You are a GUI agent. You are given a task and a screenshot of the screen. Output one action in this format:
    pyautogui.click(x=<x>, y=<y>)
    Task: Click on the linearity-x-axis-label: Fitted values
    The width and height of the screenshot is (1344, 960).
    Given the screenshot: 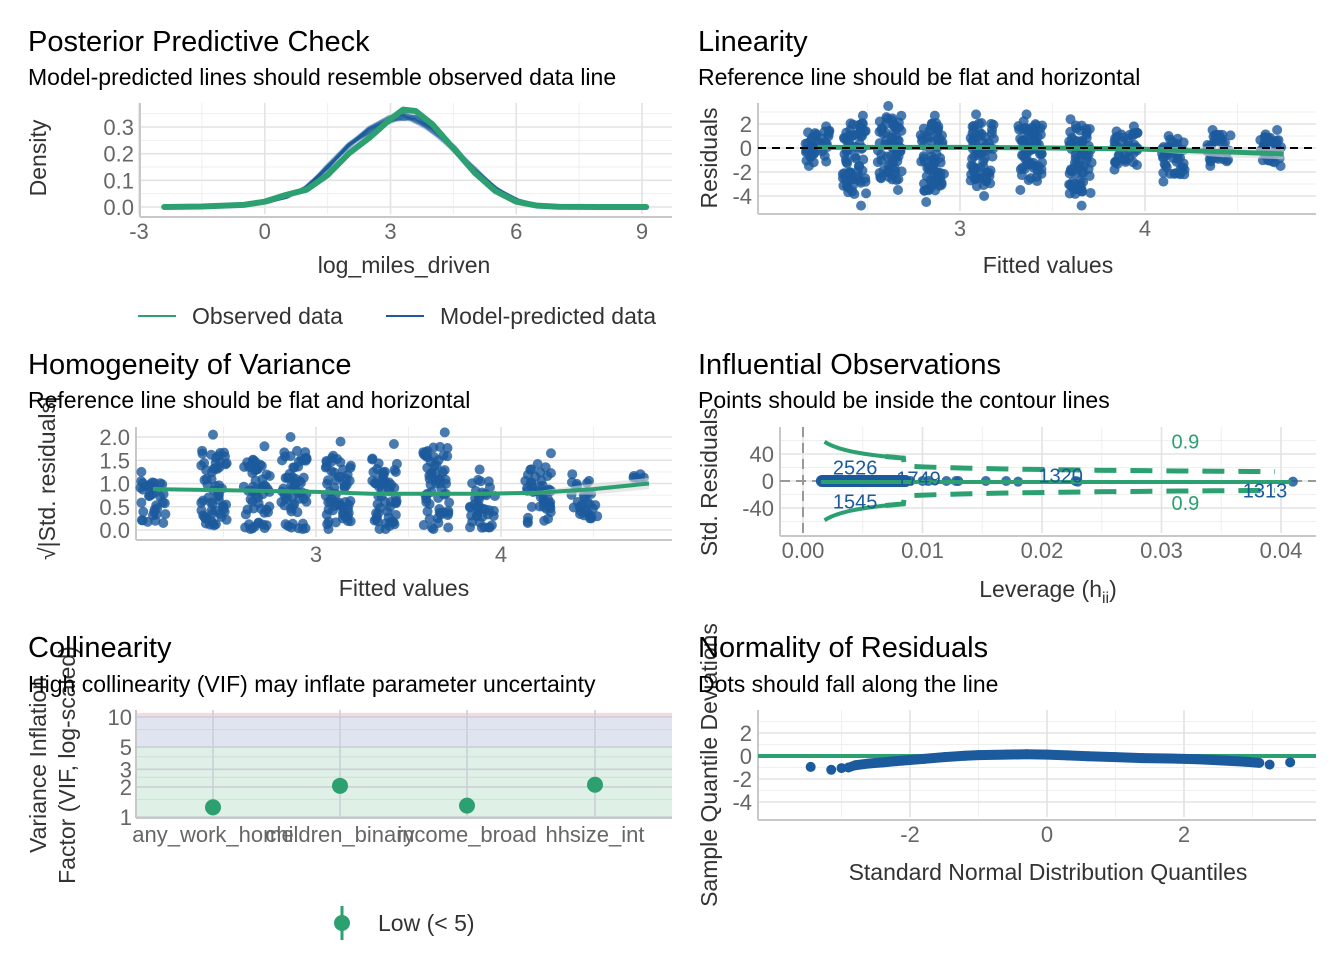 What is the action you would take?
    pyautogui.click(x=1048, y=265)
    